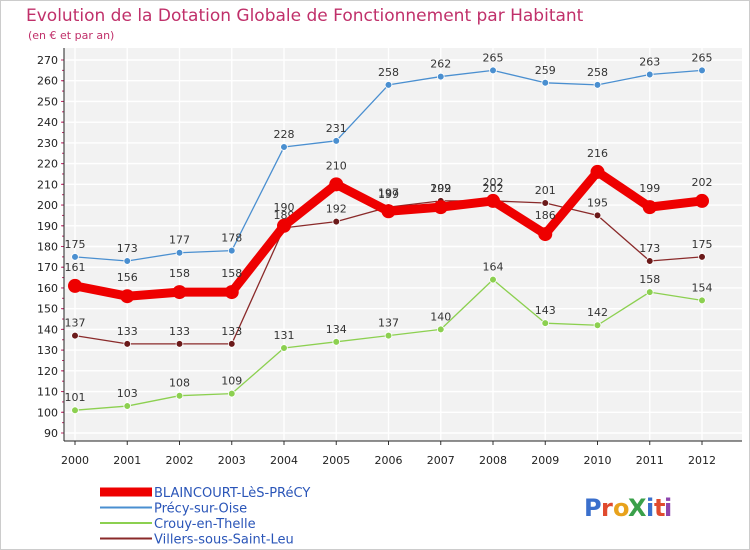  Describe the element at coordinates (545, 190) in the screenshot. I see `data-label: 201` at that location.